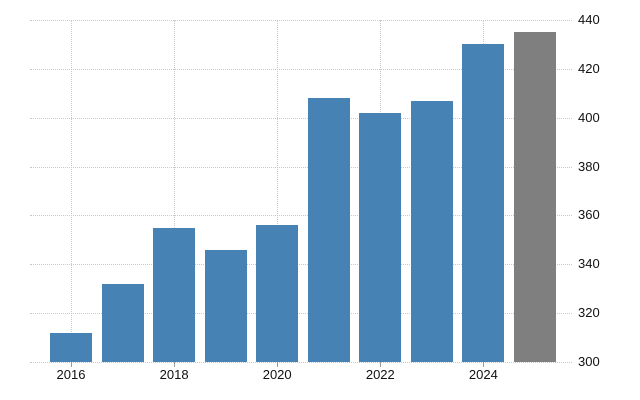 This screenshot has height=400, width=640. What do you see at coordinates (174, 374) in the screenshot?
I see `x-axis-tick-label: 2018` at bounding box center [174, 374].